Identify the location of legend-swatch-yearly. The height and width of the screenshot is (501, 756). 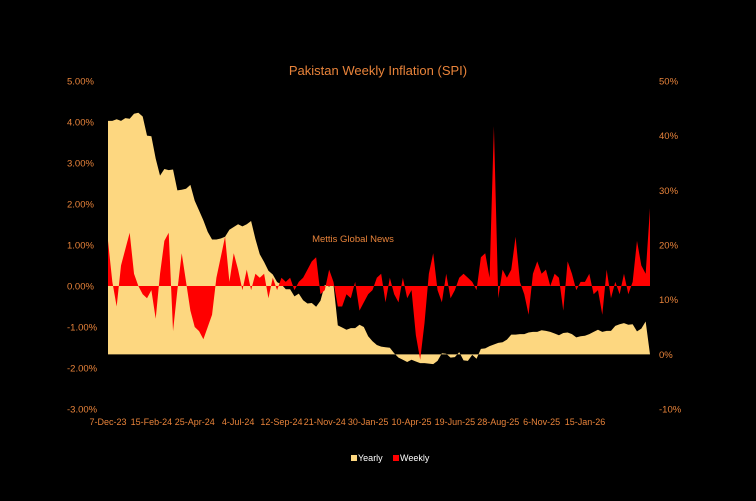
(354, 458).